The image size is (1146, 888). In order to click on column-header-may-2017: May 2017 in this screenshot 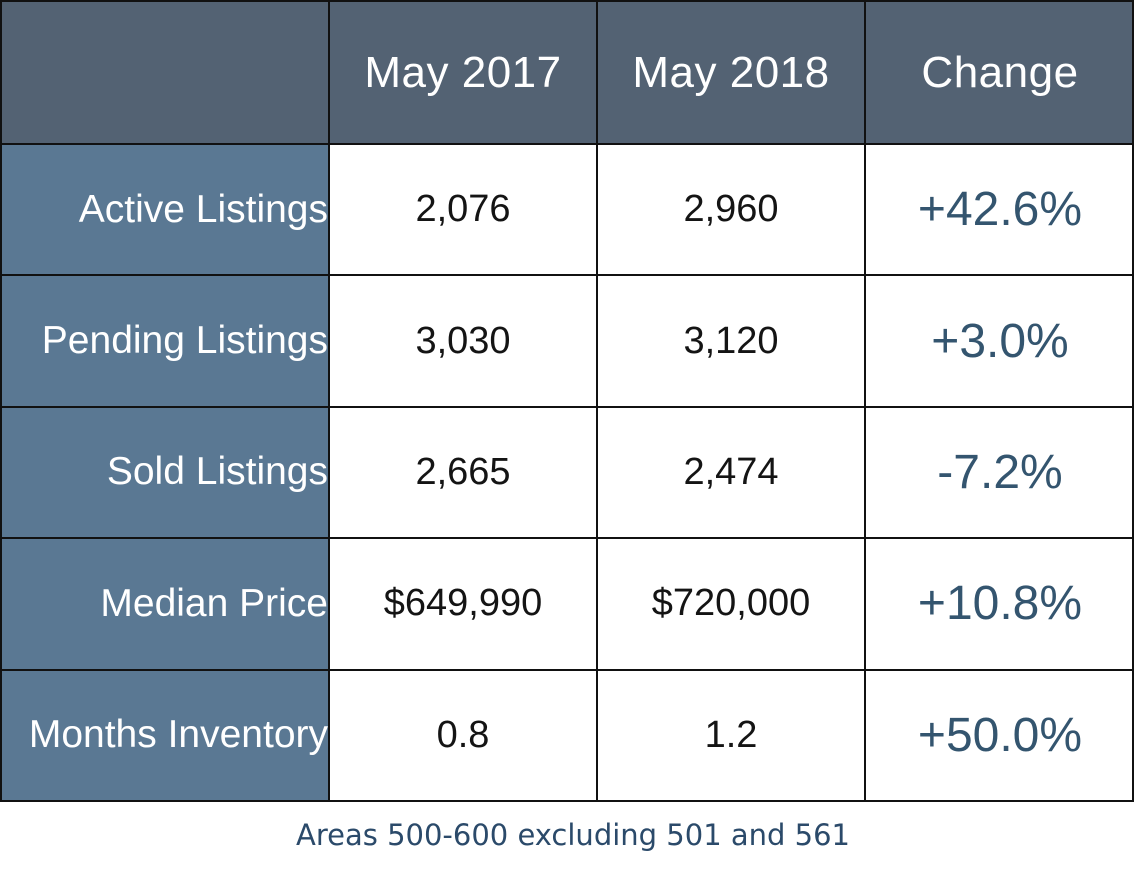, I will do `click(463, 72)`.